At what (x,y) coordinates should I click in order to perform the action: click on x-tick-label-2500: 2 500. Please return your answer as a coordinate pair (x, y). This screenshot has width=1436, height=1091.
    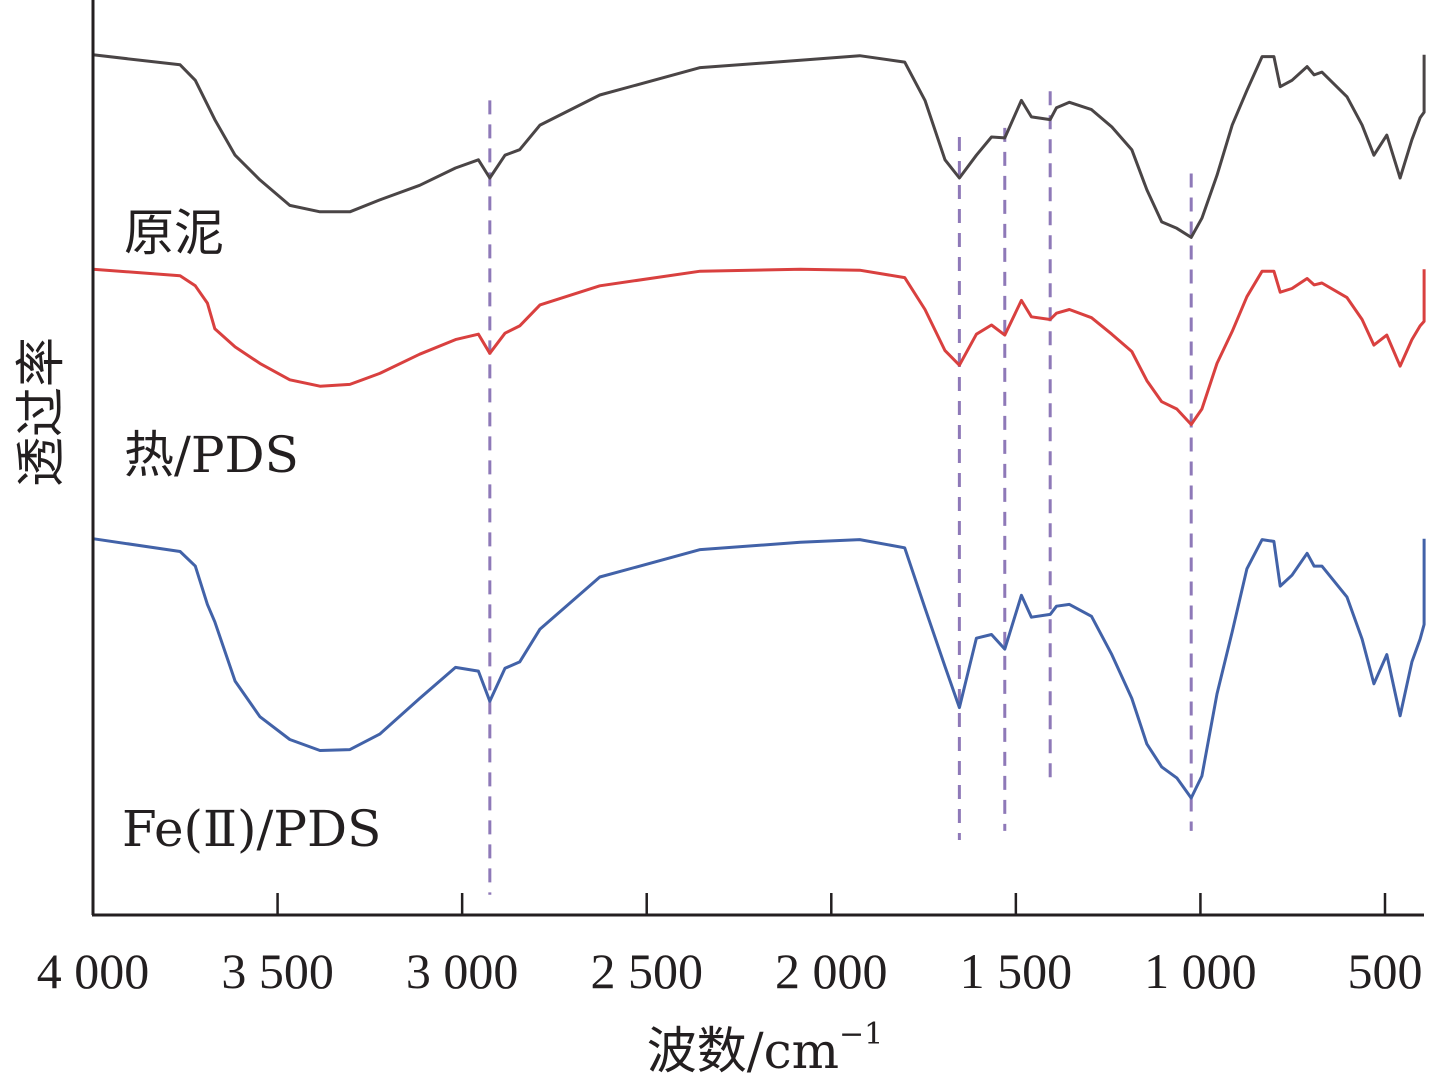
    Looking at the image, I should click on (646, 971).